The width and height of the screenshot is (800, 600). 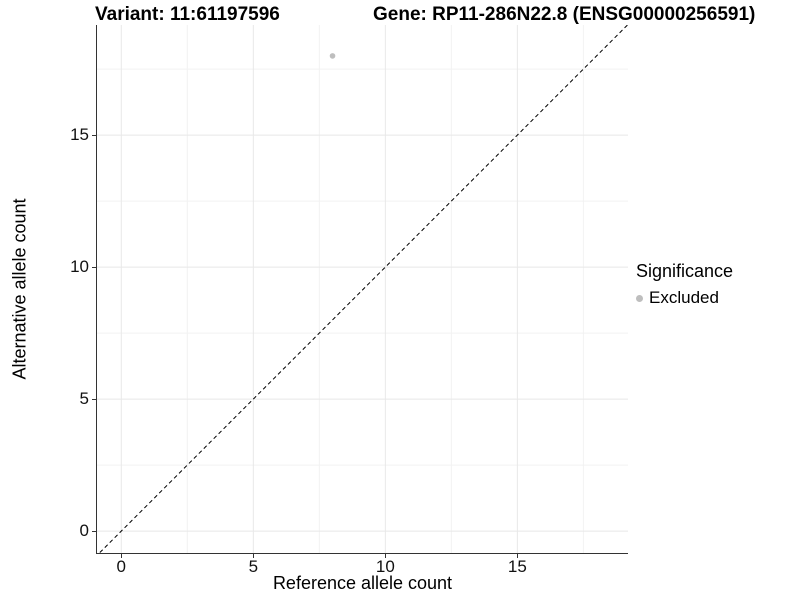 I want to click on x-axis-title: Reference allele count, so click(x=362, y=583).